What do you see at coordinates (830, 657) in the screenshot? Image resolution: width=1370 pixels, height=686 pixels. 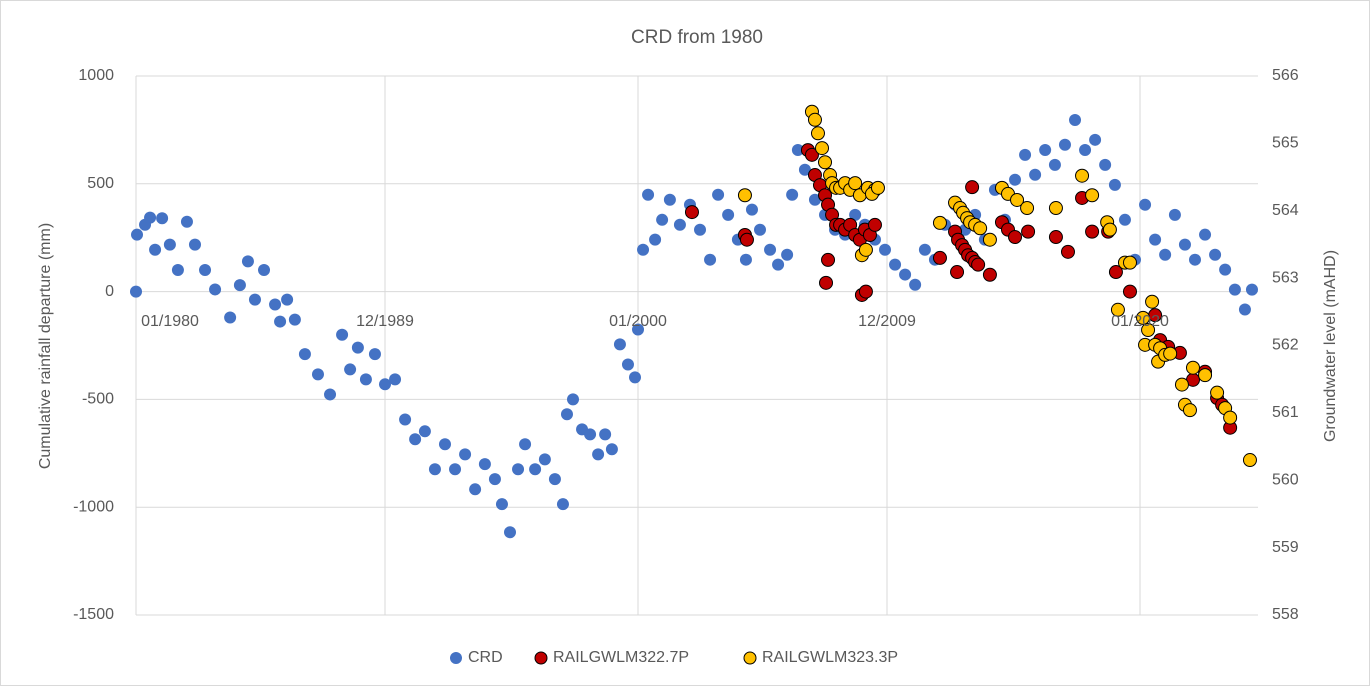 I see `legend-label: RAILGWLM323.3P` at bounding box center [830, 657].